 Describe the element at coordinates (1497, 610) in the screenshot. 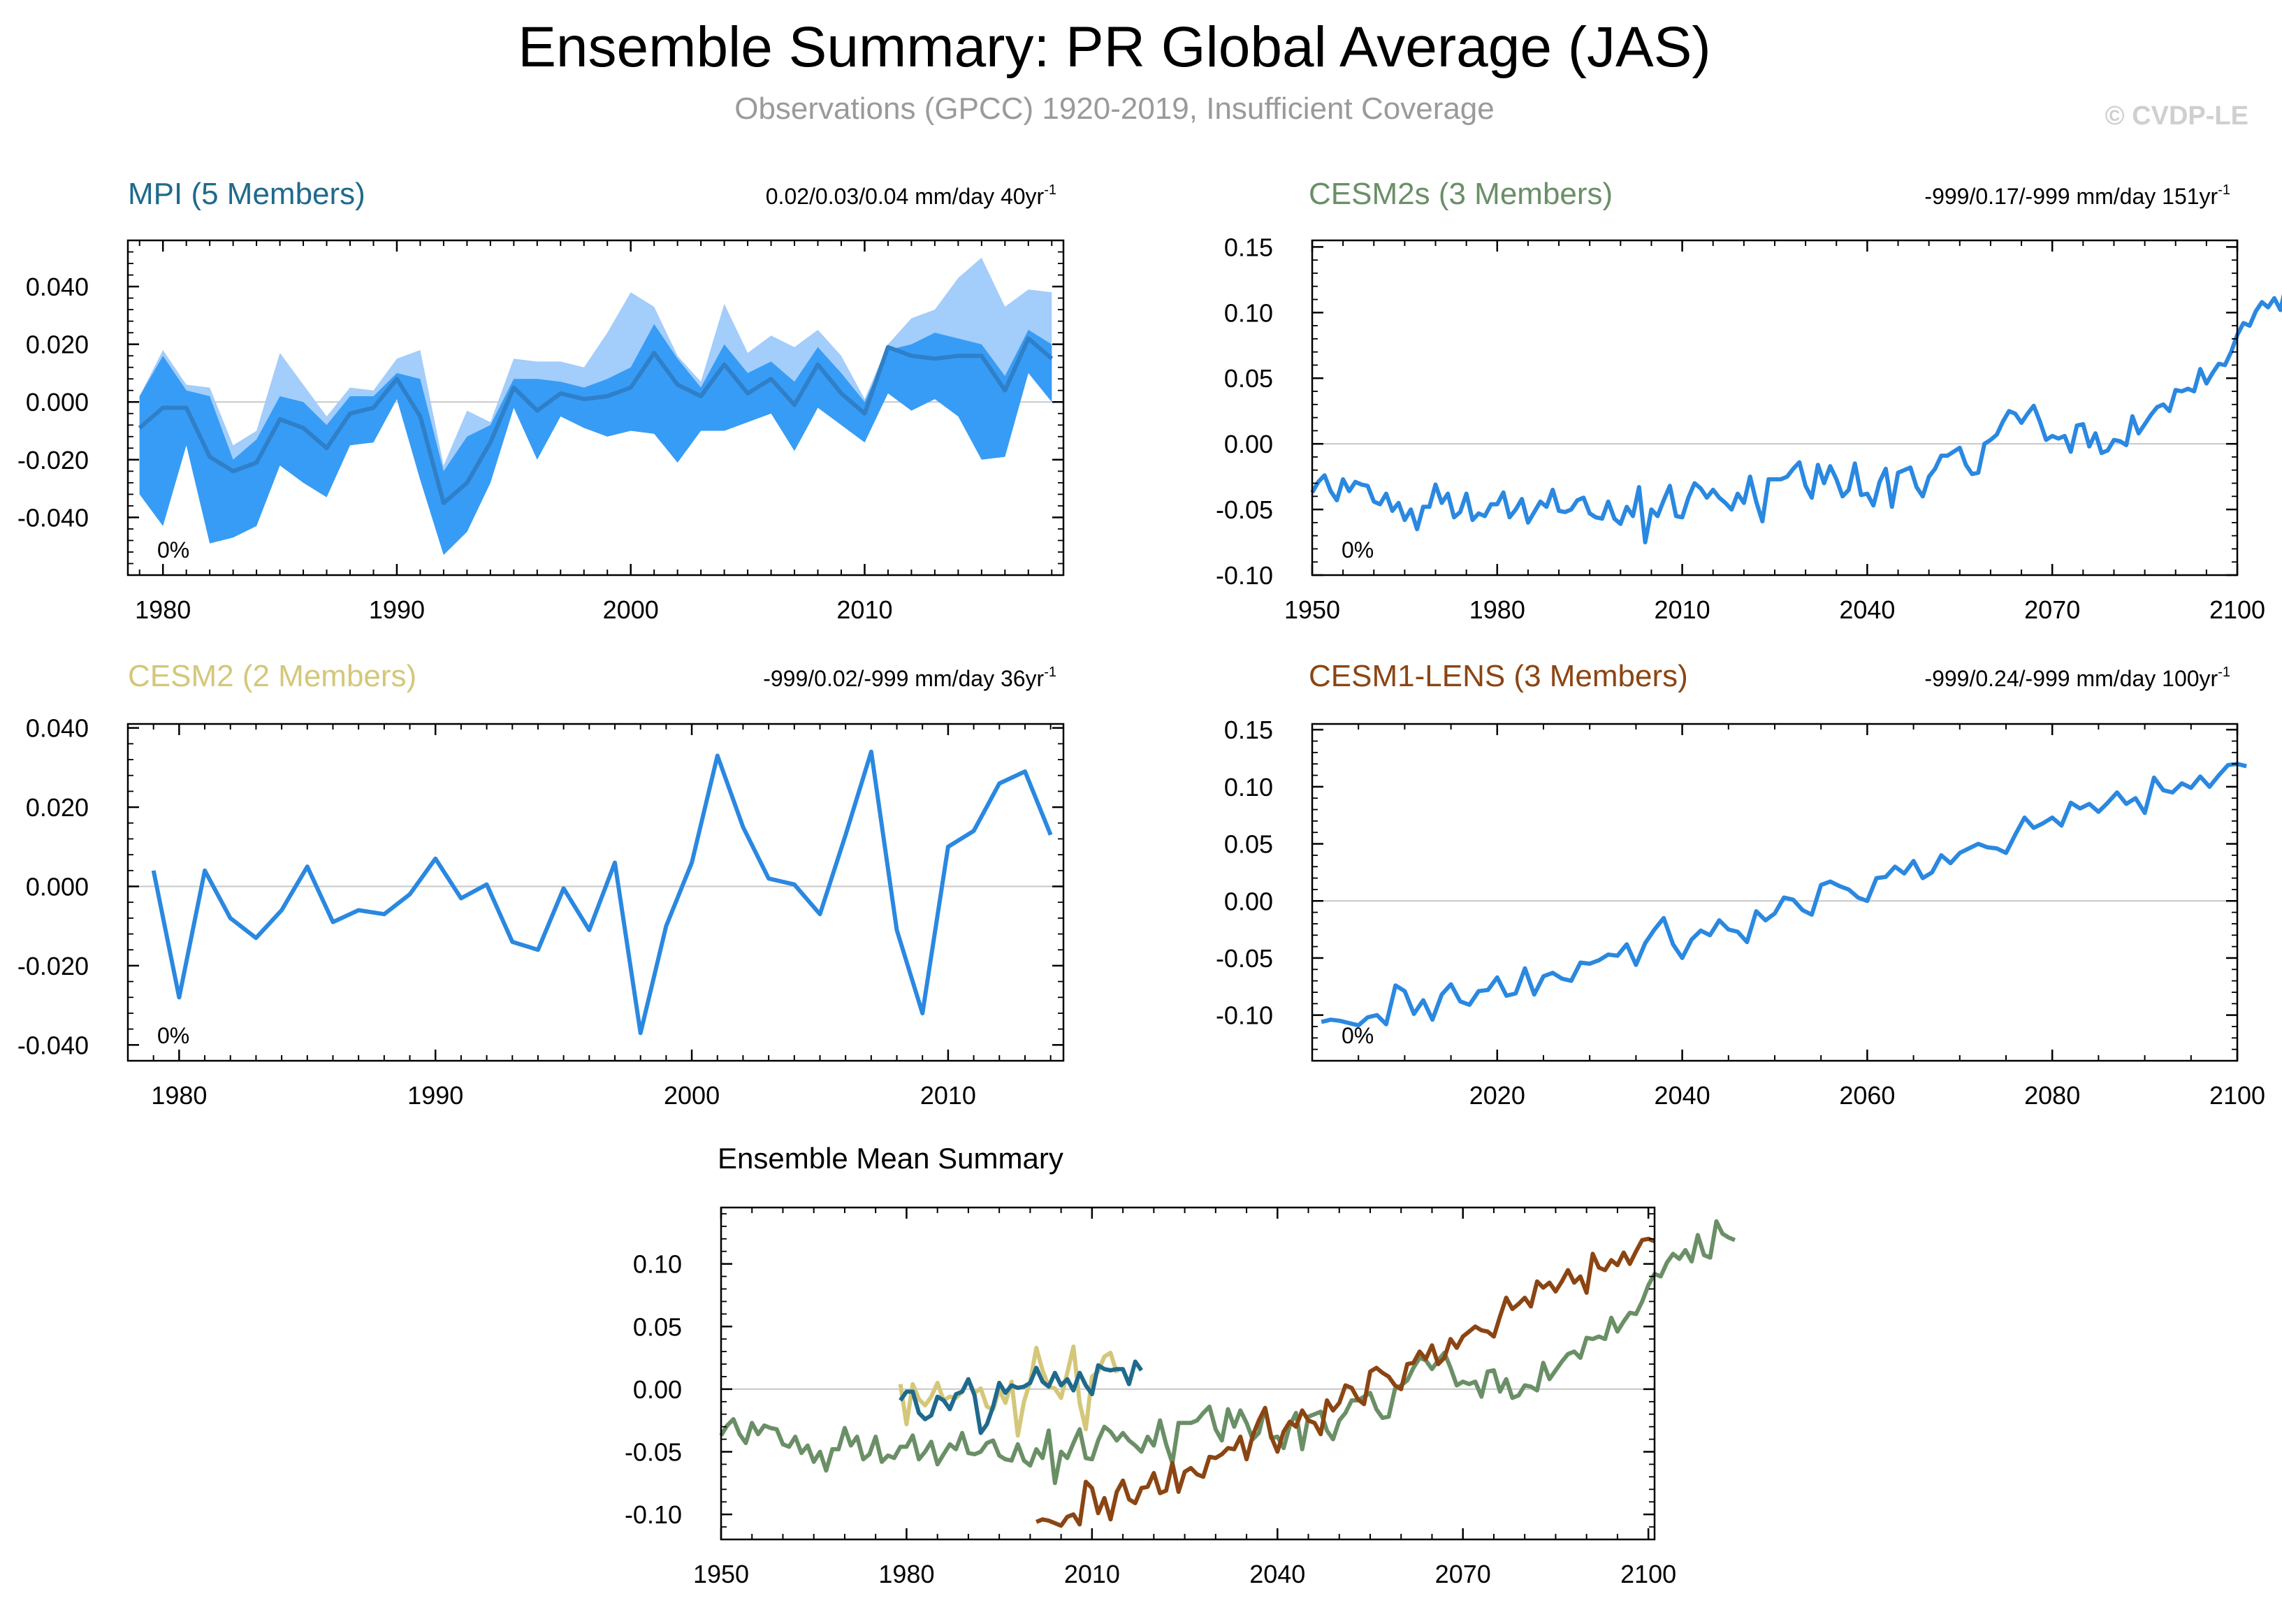

I see `cesm2s-xtick-label: 1980` at that location.